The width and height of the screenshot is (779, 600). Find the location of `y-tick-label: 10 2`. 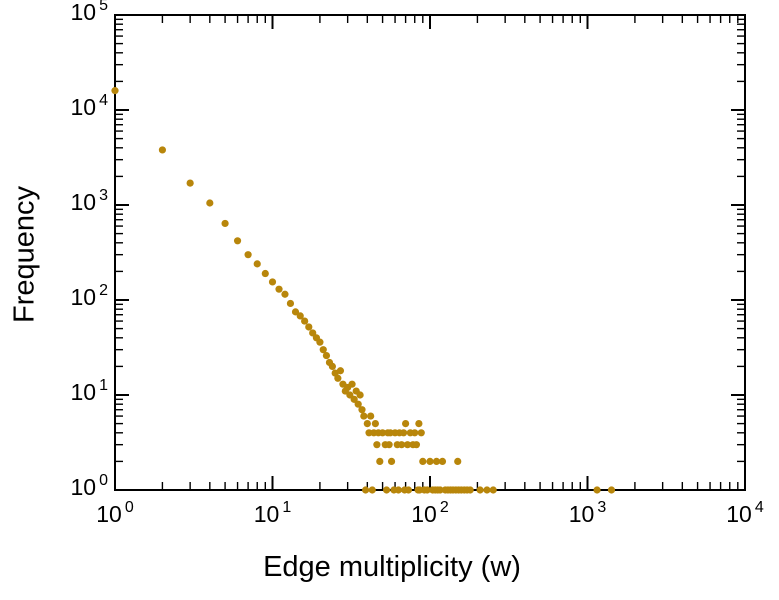

y-tick-label: 10 2 is located at coordinates (71, 297).